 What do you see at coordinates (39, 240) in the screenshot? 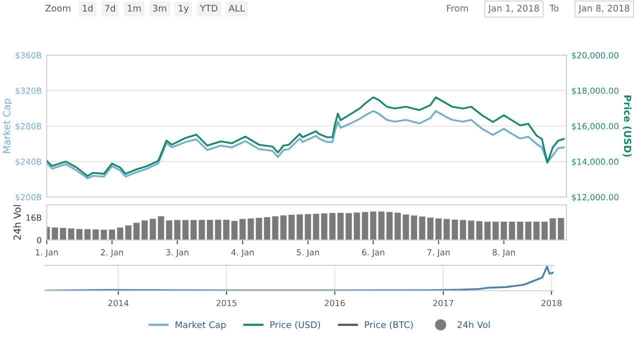
I see `y-tick-label: 0` at bounding box center [39, 240].